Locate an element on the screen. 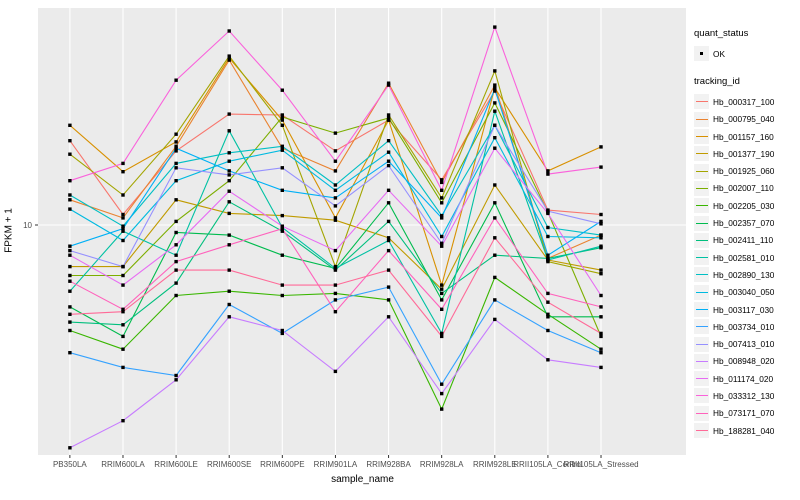 The height and width of the screenshot is (500, 800). x-tick-label: RRIM928LA is located at coordinates (442, 464).